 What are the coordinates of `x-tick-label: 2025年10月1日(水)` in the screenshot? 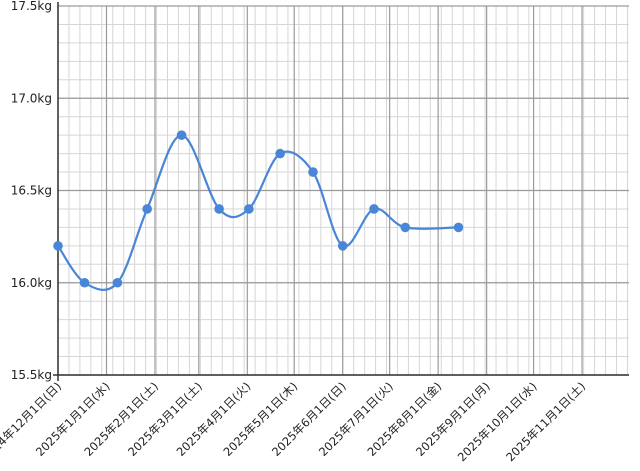 It's located at (497, 421).